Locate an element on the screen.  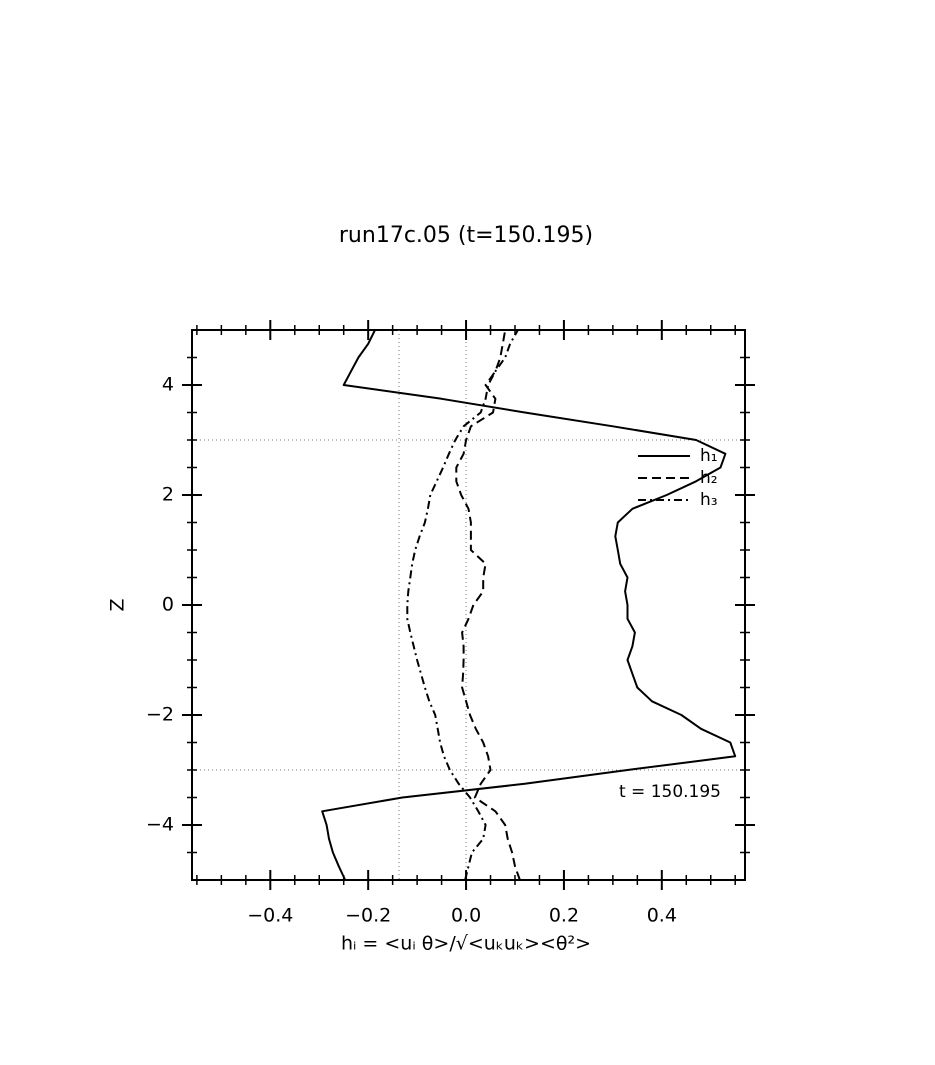
x-axis-label: hᵢ = <uᵢ θ>/√<uₖuₖ><θ²> is located at coordinates (466, 944).